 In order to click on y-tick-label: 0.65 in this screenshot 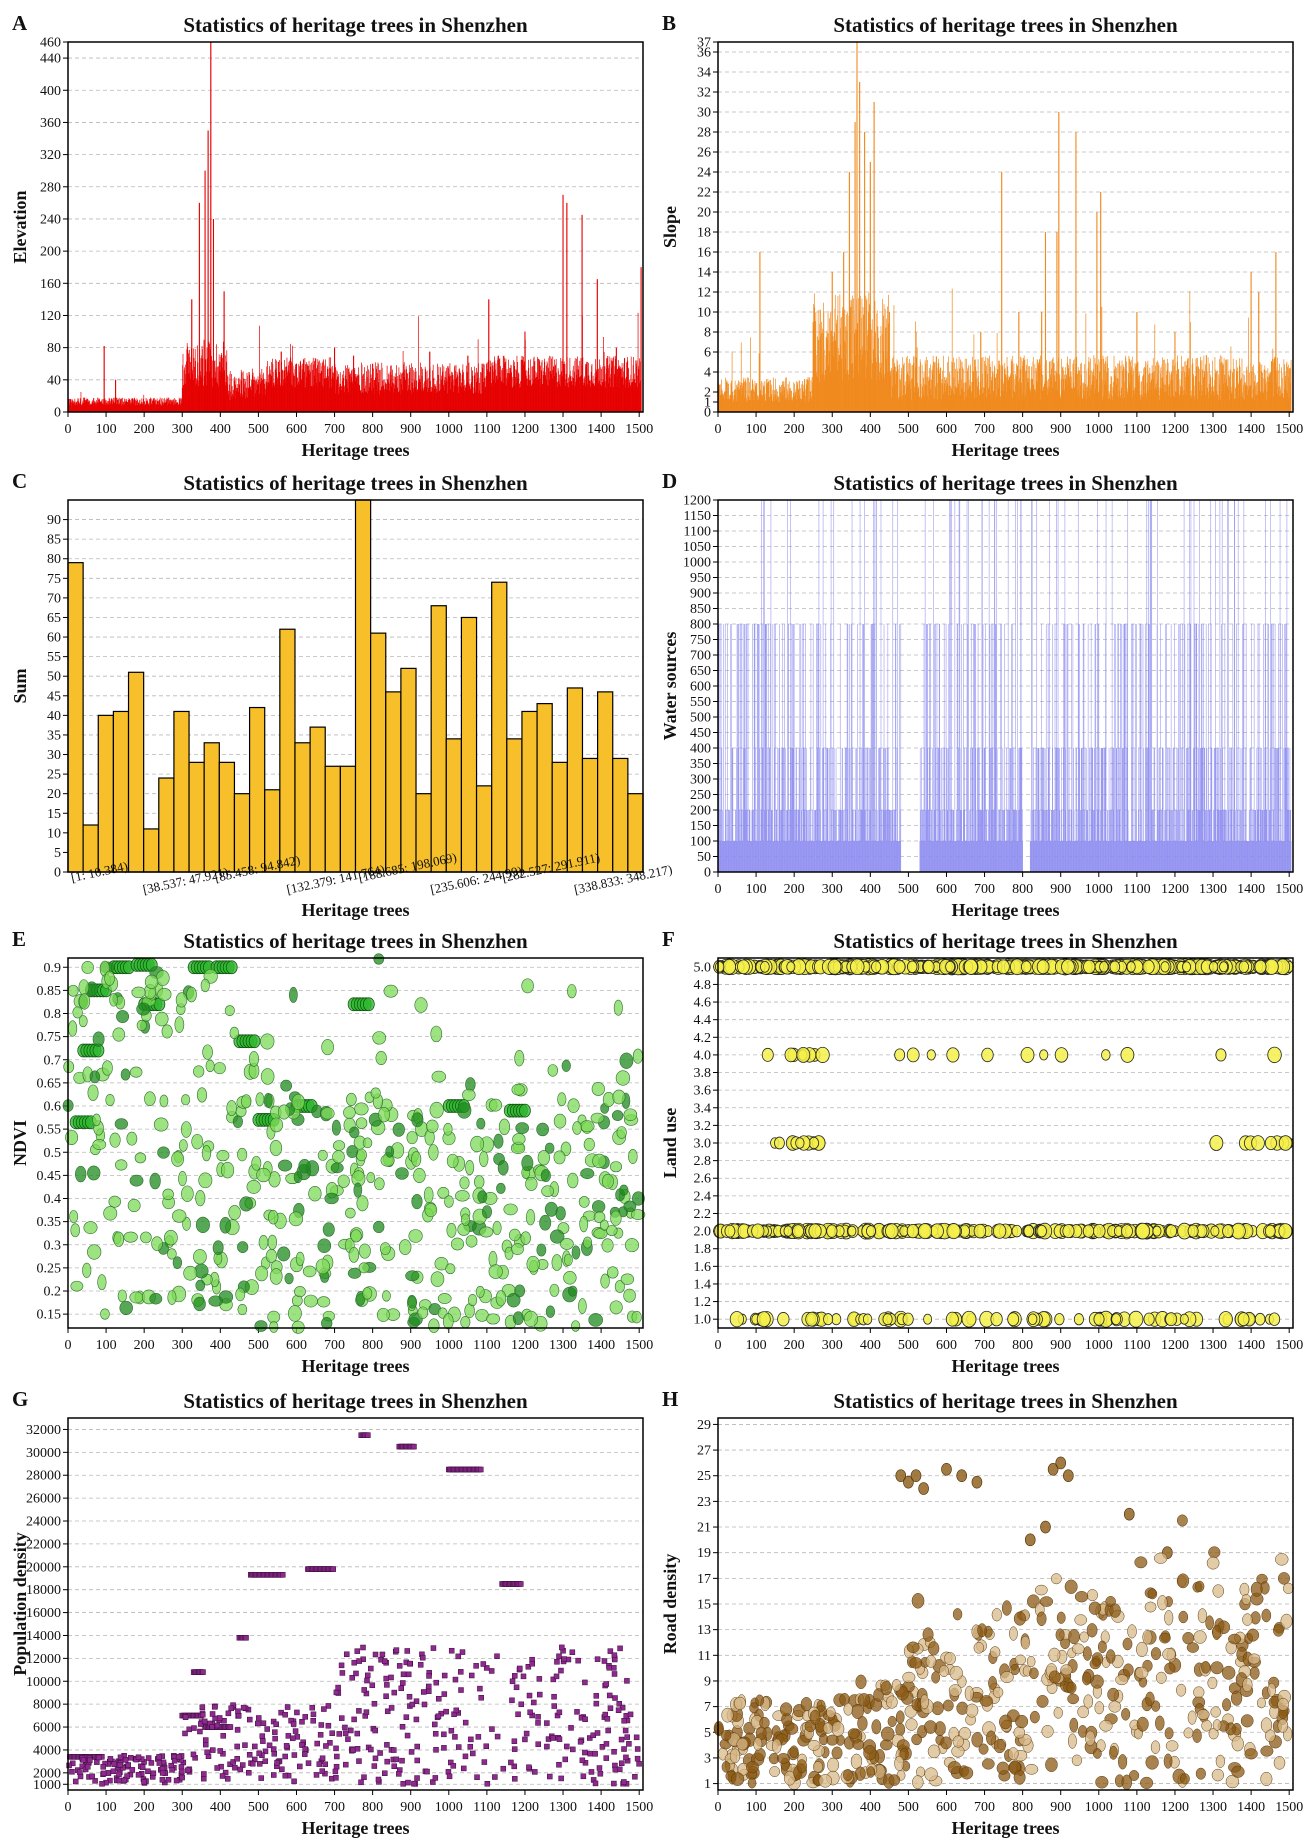, I will do `click(49, 1083)`.